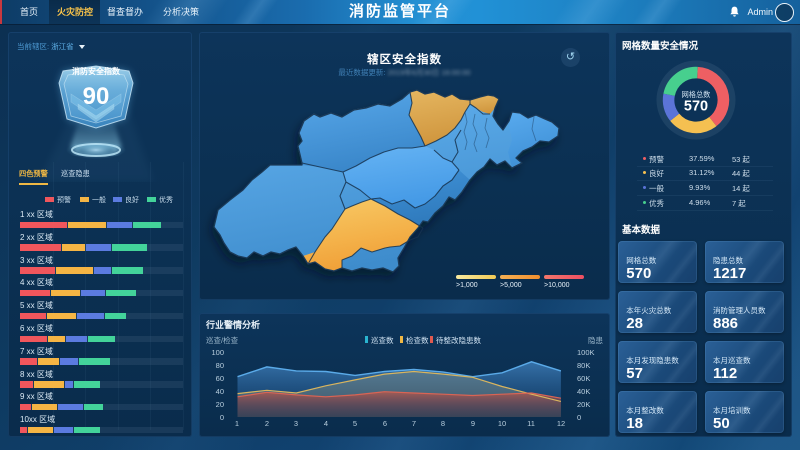 This screenshot has height=450, width=800. What do you see at coordinates (96, 71) in the screenshot?
I see `svg-text: 消防安全指数` at bounding box center [96, 71].